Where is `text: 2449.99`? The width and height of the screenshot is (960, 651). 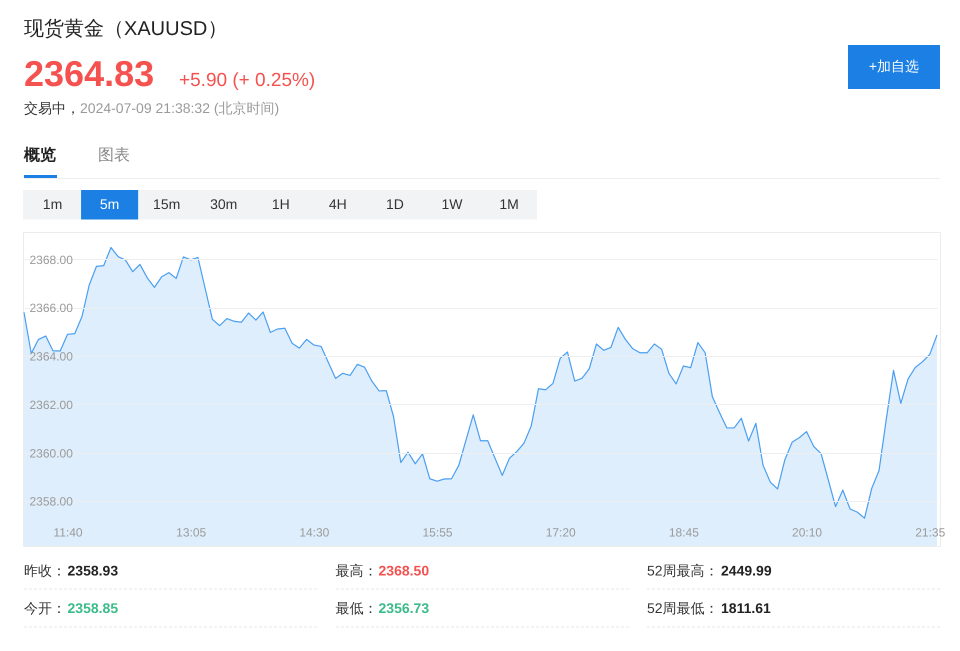 text: 2449.99 is located at coordinates (746, 570).